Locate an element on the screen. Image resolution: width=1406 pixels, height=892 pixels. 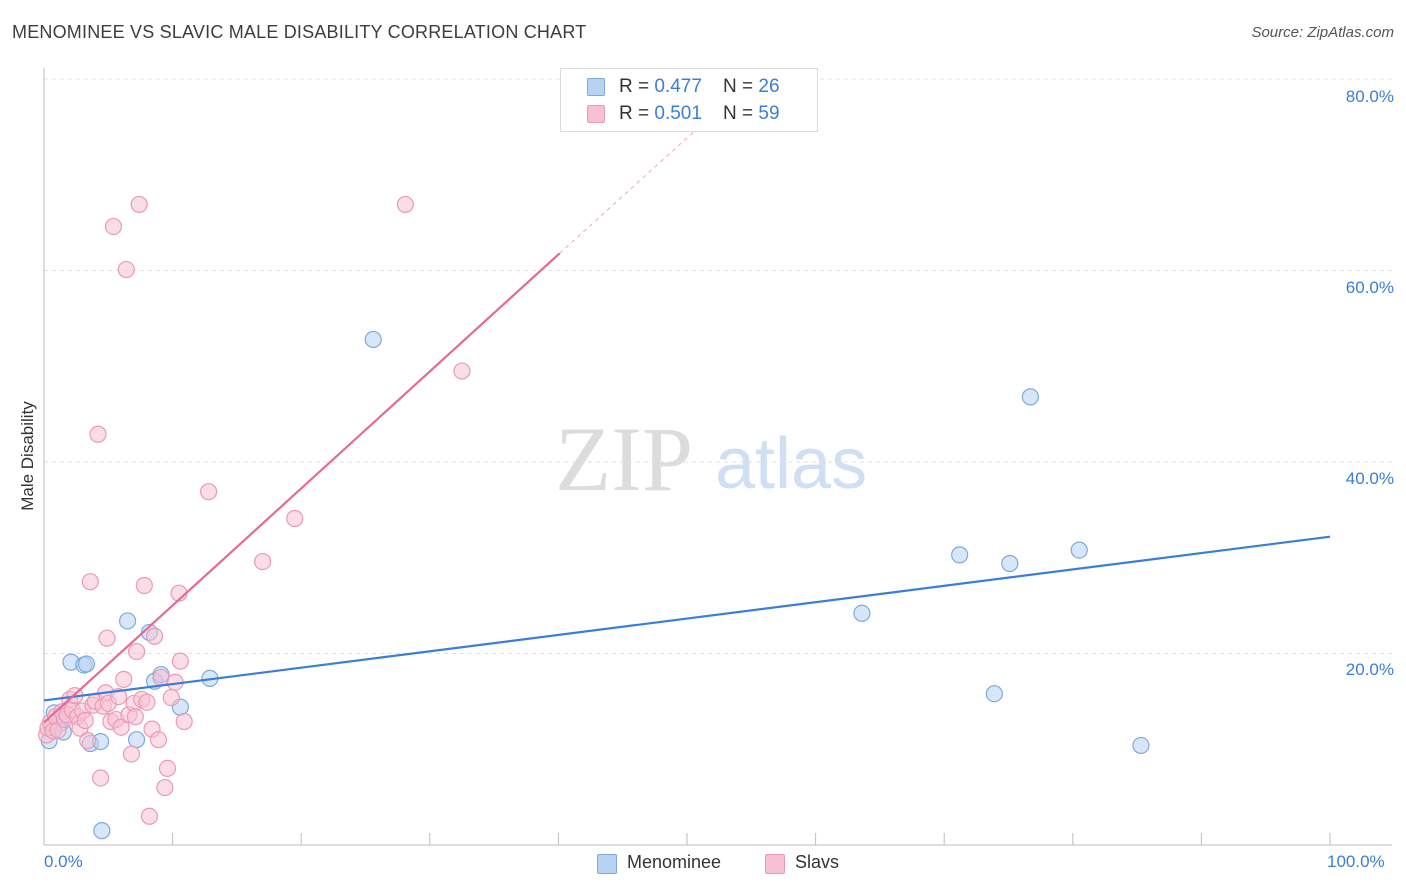
legend-n-label-menominee: N = is located at coordinates (741, 86).